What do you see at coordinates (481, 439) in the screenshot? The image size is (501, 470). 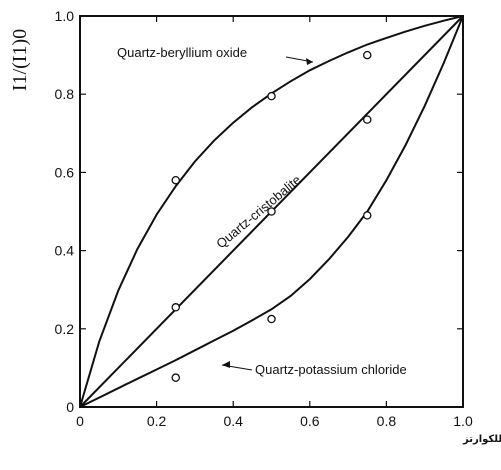 I see `x-axis-label: النسبة الوزنية للكوارتز` at bounding box center [481, 439].